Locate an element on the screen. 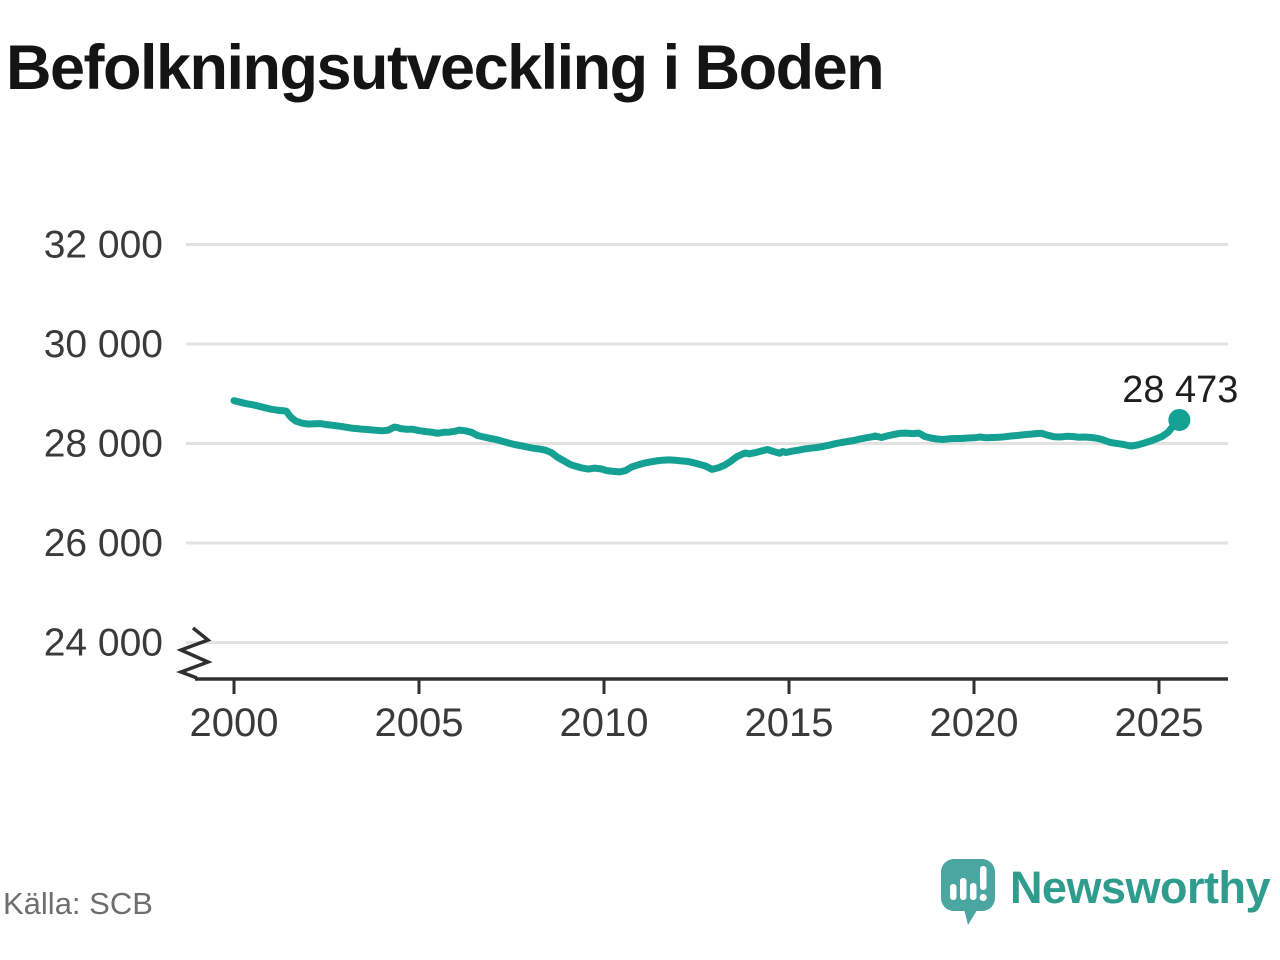 This screenshot has height=960, width=1280. newsworthy-logo: Newsworthy is located at coordinates (1105, 892).